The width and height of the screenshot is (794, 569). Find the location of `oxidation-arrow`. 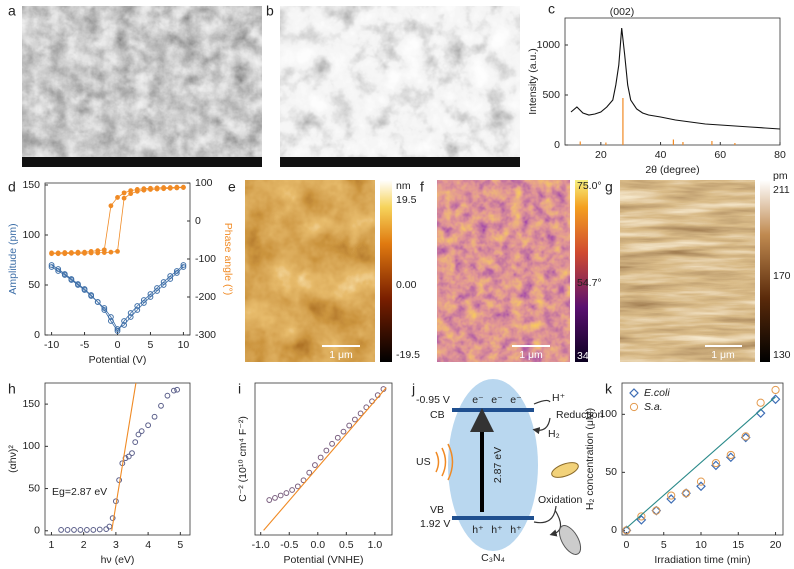

oxidation-arrow is located at coordinates (547, 519).